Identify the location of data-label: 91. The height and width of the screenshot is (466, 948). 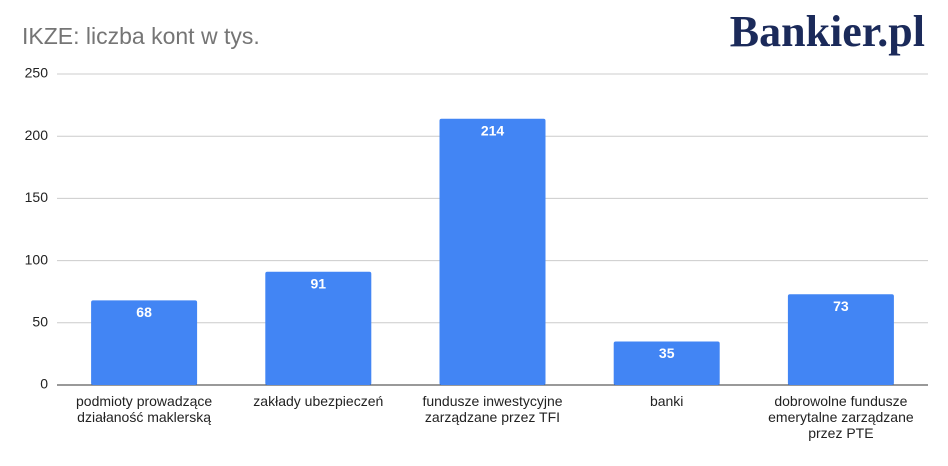
(319, 283).